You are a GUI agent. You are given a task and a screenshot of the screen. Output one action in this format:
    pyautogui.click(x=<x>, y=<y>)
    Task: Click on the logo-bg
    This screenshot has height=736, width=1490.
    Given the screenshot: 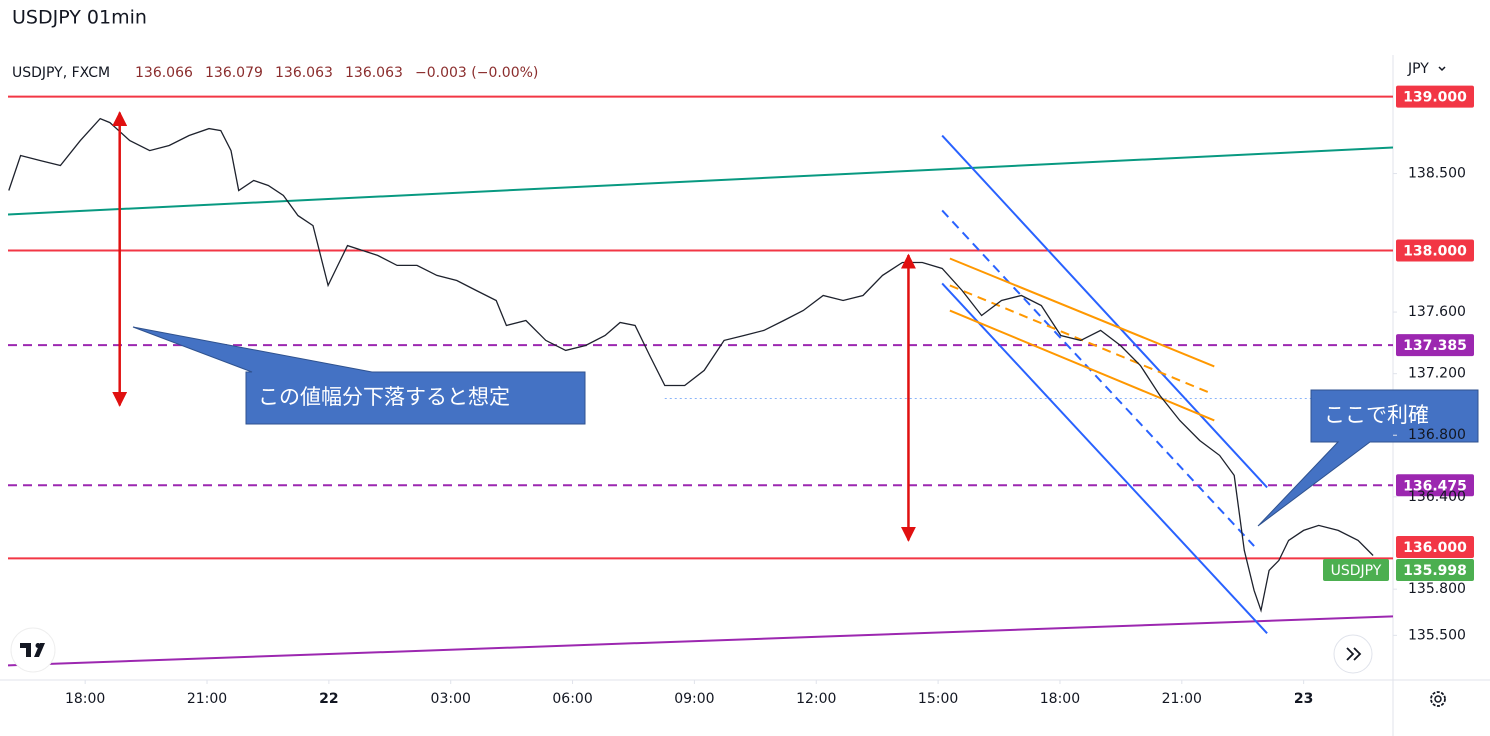 What is the action you would take?
    pyautogui.click(x=33, y=650)
    